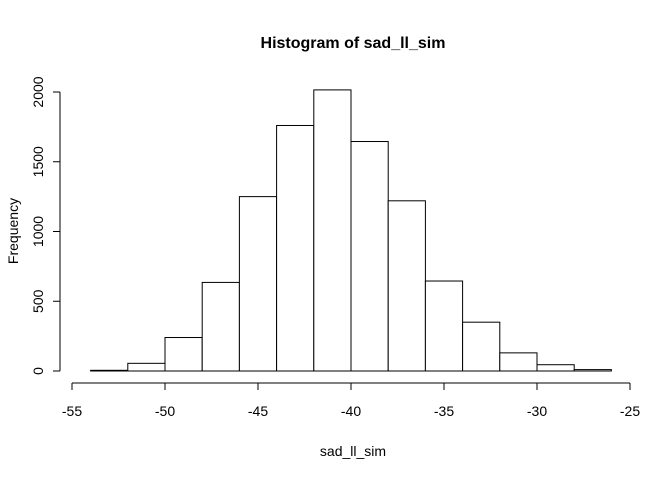  I want to click on x-tick-label: -30, so click(537, 411).